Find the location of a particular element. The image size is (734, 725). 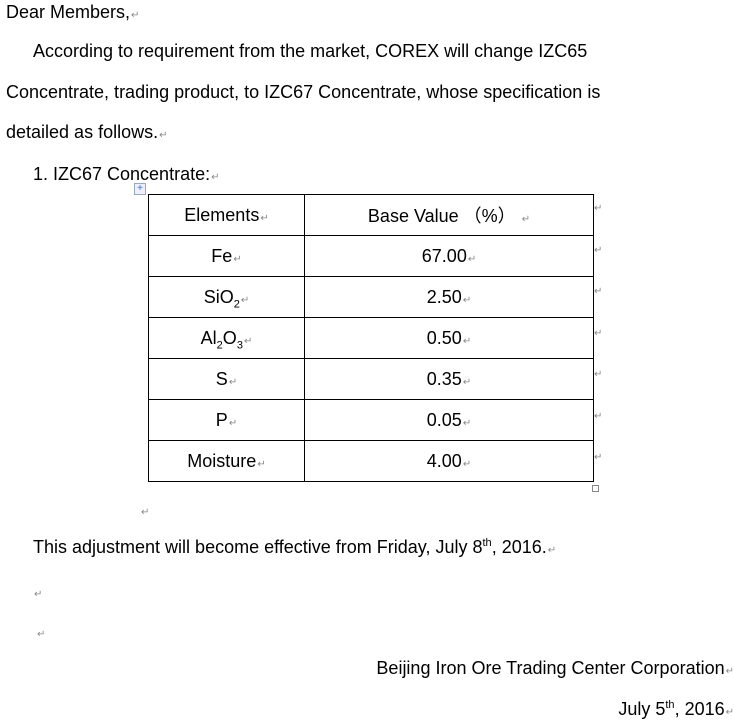

value-cell: 0.50↵ is located at coordinates (449, 338).